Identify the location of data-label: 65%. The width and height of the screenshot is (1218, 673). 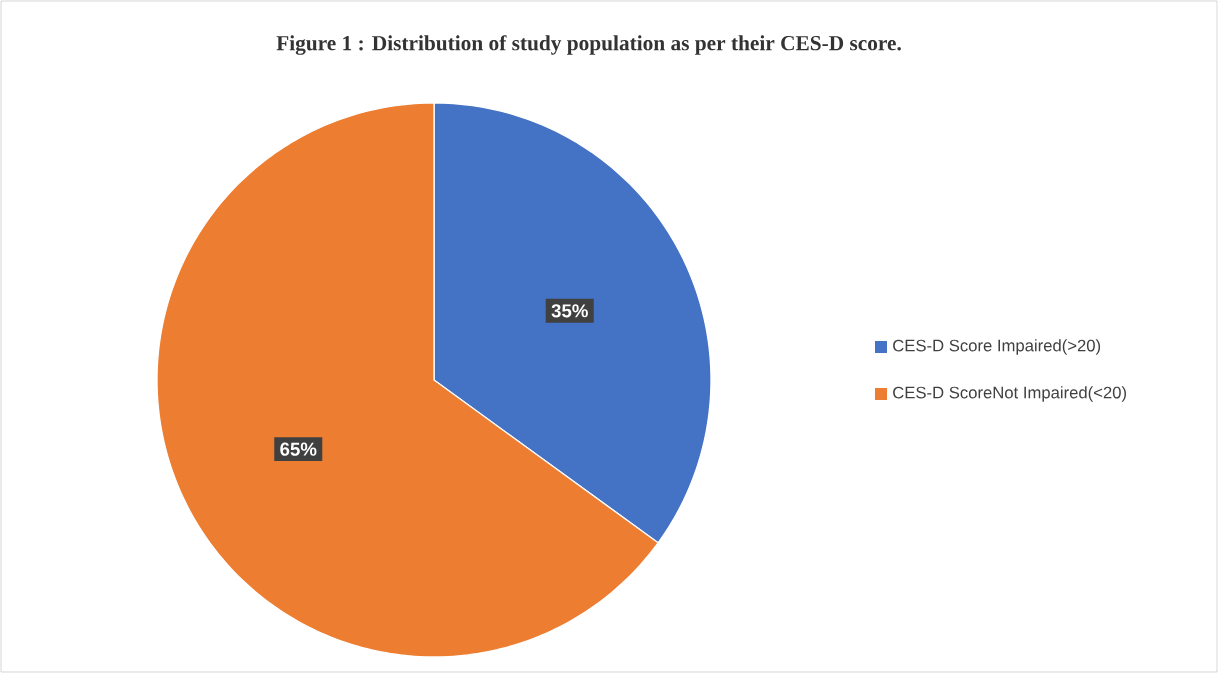
(298, 449).